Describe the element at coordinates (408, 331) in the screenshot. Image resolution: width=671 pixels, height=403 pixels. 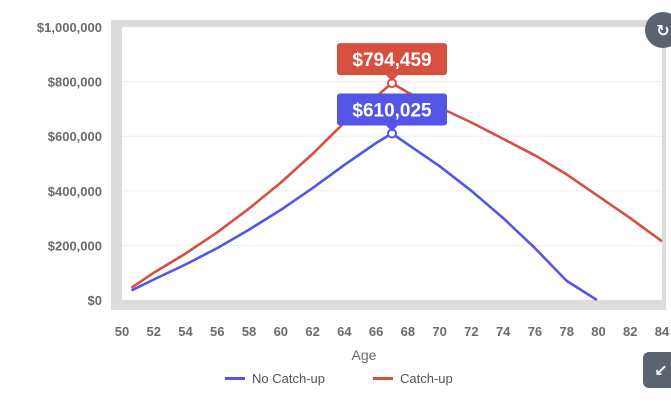
I see `x-tick-label: 68` at that location.